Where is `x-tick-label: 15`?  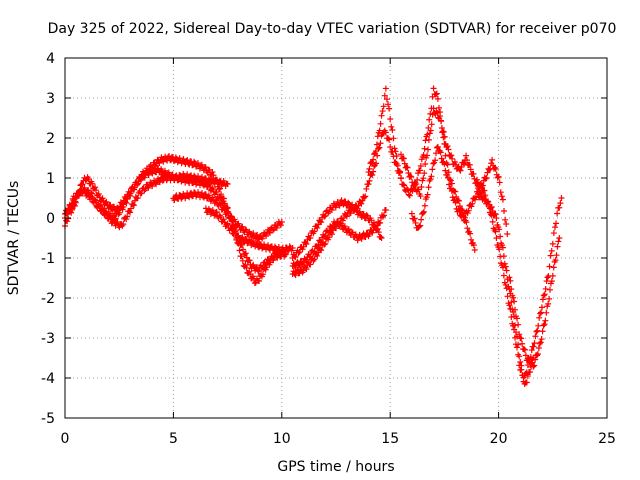 x-tick-label: 15 is located at coordinates (390, 439).